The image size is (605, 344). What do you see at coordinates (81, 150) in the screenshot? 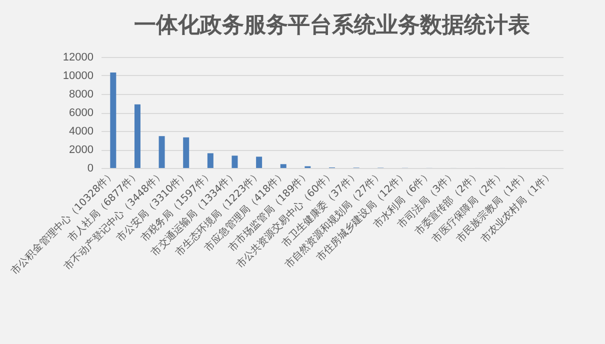
I see `y-tick-label: 2000` at bounding box center [81, 150].